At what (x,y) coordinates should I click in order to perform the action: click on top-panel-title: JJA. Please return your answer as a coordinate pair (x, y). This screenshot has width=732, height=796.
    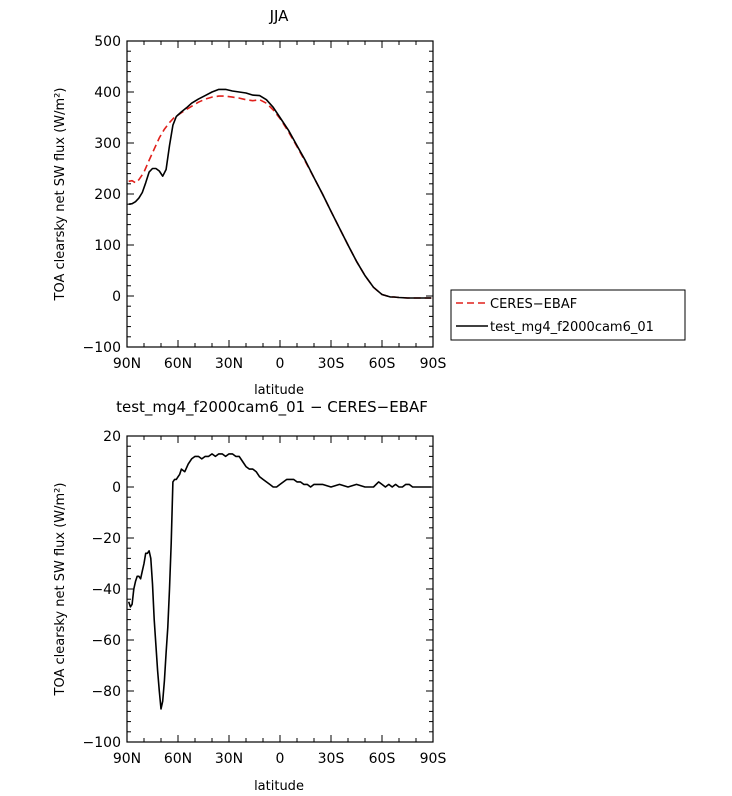
    Looking at the image, I should click on (279, 16).